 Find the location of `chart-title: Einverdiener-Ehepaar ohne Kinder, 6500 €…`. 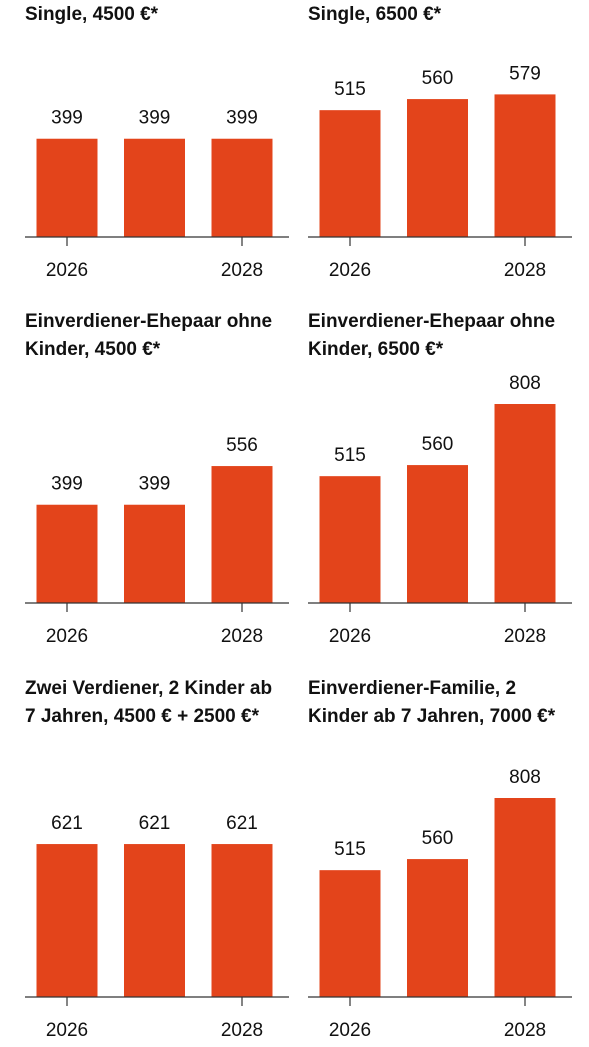

chart-title: Einverdiener-Ehepaar ohne Kinder, 6500 €… is located at coordinates (432, 335).